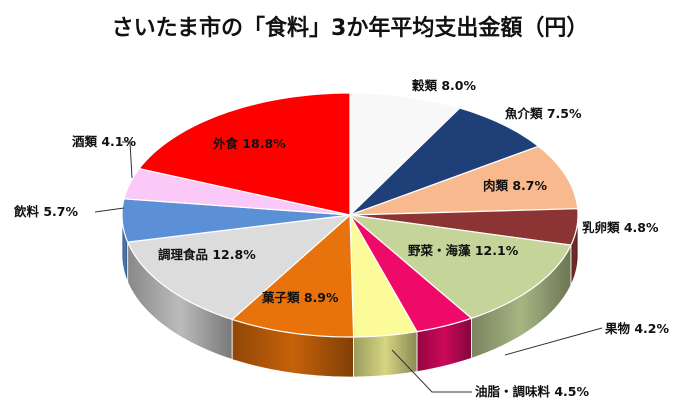 This screenshot has width=700, height=419. What do you see at coordinates (104, 141) in the screenshot?
I see `slice-label-10: 酒類 4.1%` at bounding box center [104, 141].